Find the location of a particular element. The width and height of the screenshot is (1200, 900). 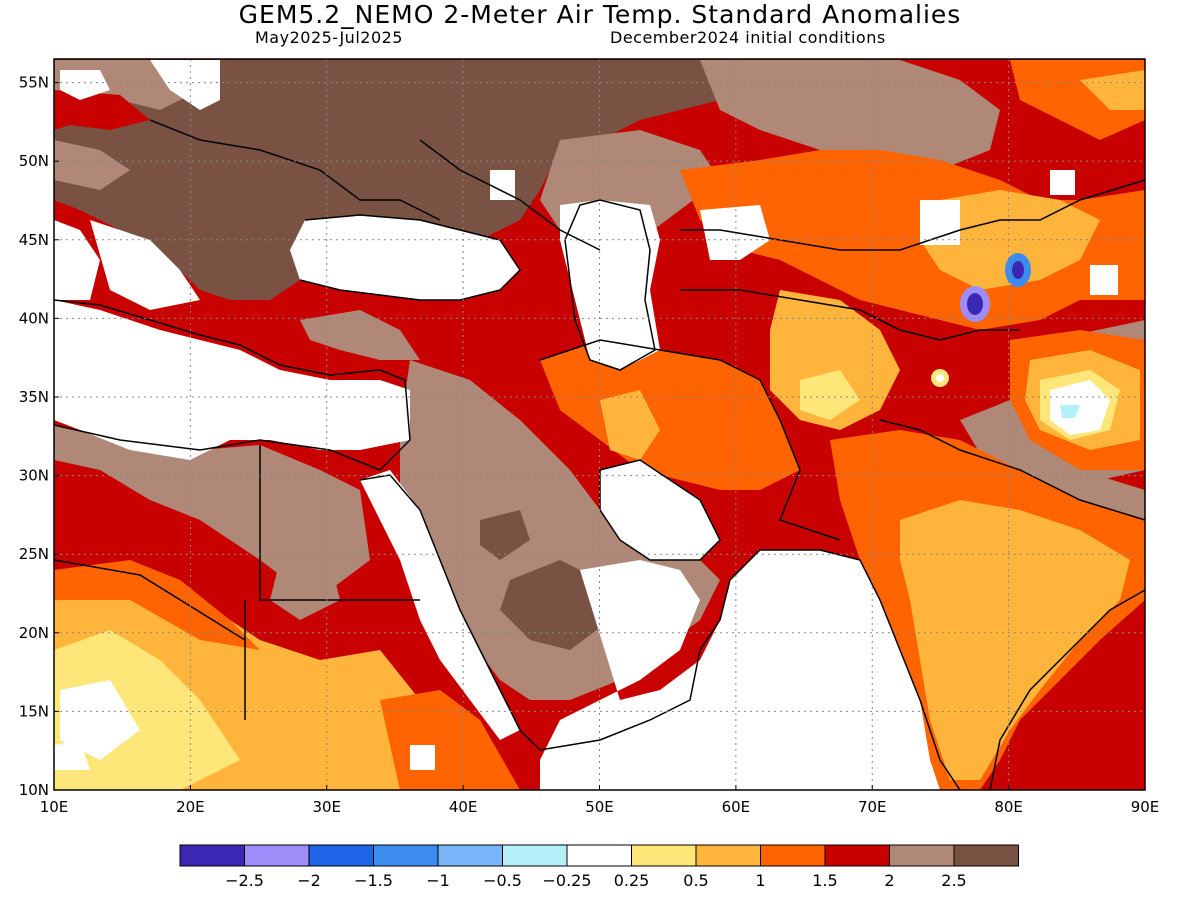

colorbar-label: 2.5 is located at coordinates (953, 880).